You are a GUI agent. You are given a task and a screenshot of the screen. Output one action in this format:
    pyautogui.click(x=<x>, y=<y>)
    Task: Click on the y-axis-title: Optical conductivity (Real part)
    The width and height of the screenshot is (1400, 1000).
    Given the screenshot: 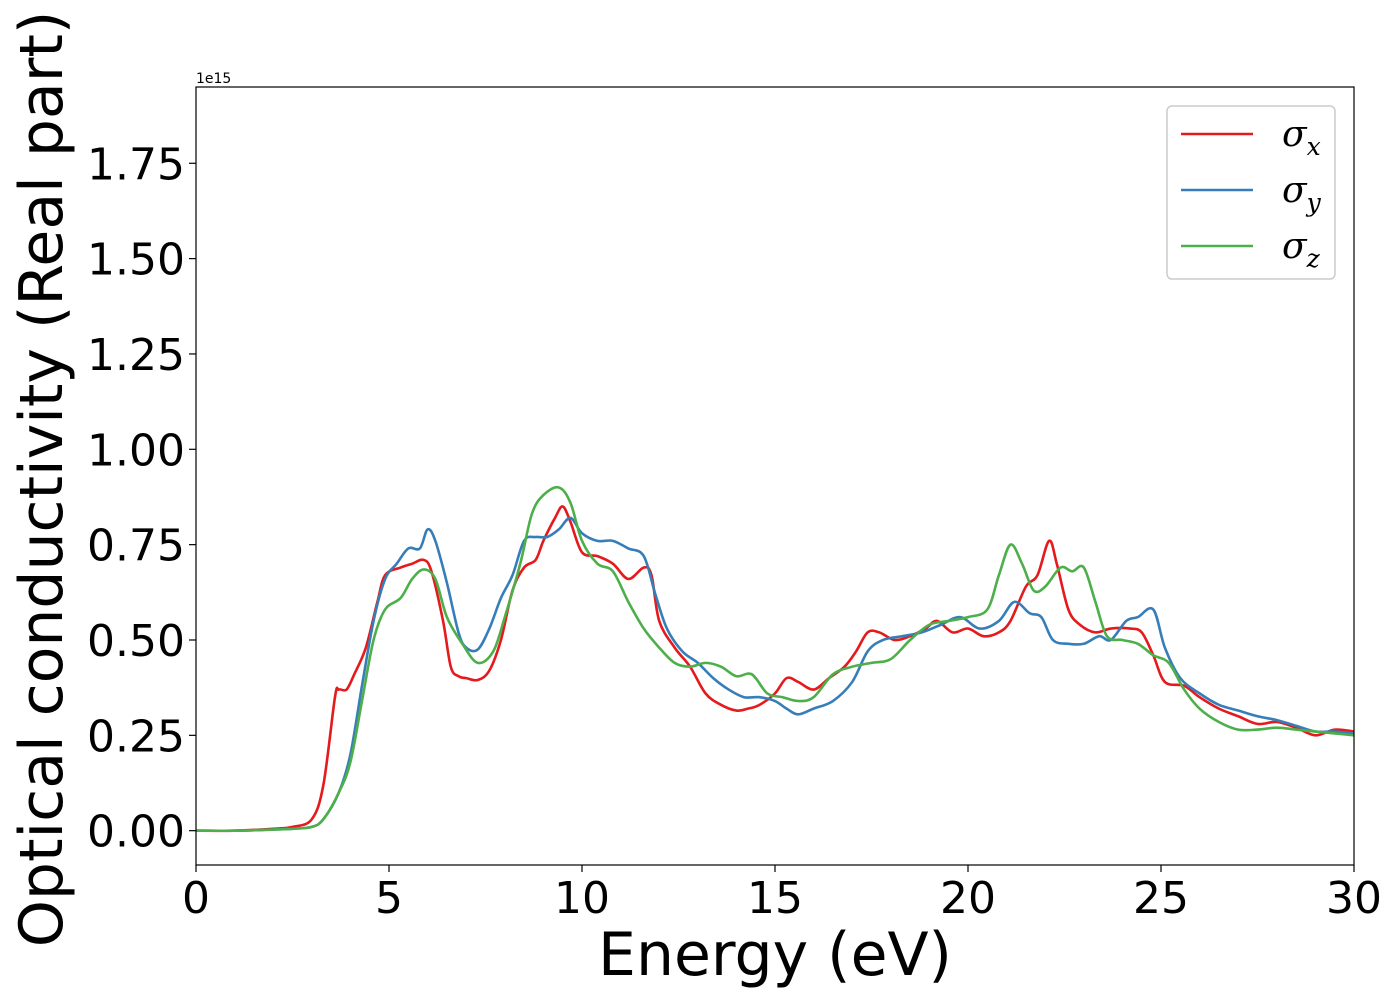 What is the action you would take?
    pyautogui.click(x=42, y=479)
    